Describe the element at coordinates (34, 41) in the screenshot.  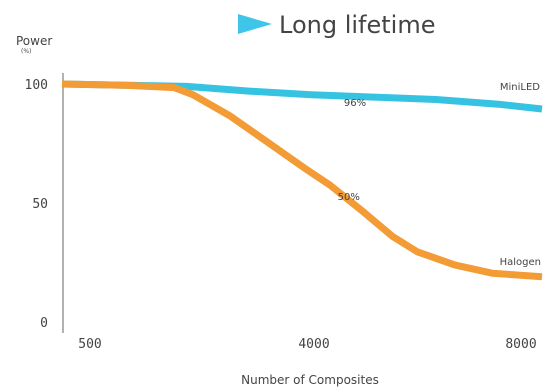
I see `y-axis-label: Power` at that location.